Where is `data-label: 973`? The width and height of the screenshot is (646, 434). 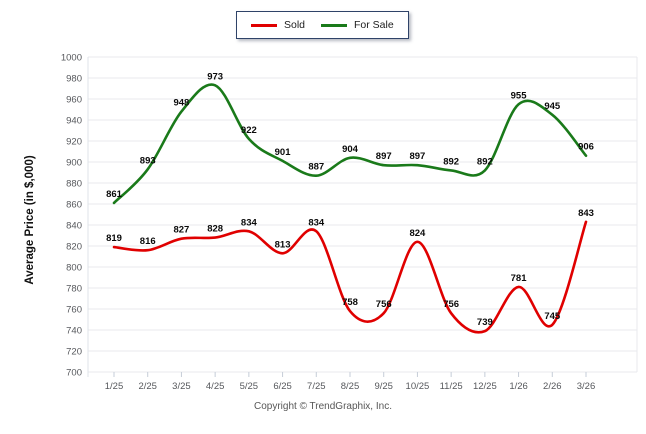
data-label: 973 is located at coordinates (215, 76).